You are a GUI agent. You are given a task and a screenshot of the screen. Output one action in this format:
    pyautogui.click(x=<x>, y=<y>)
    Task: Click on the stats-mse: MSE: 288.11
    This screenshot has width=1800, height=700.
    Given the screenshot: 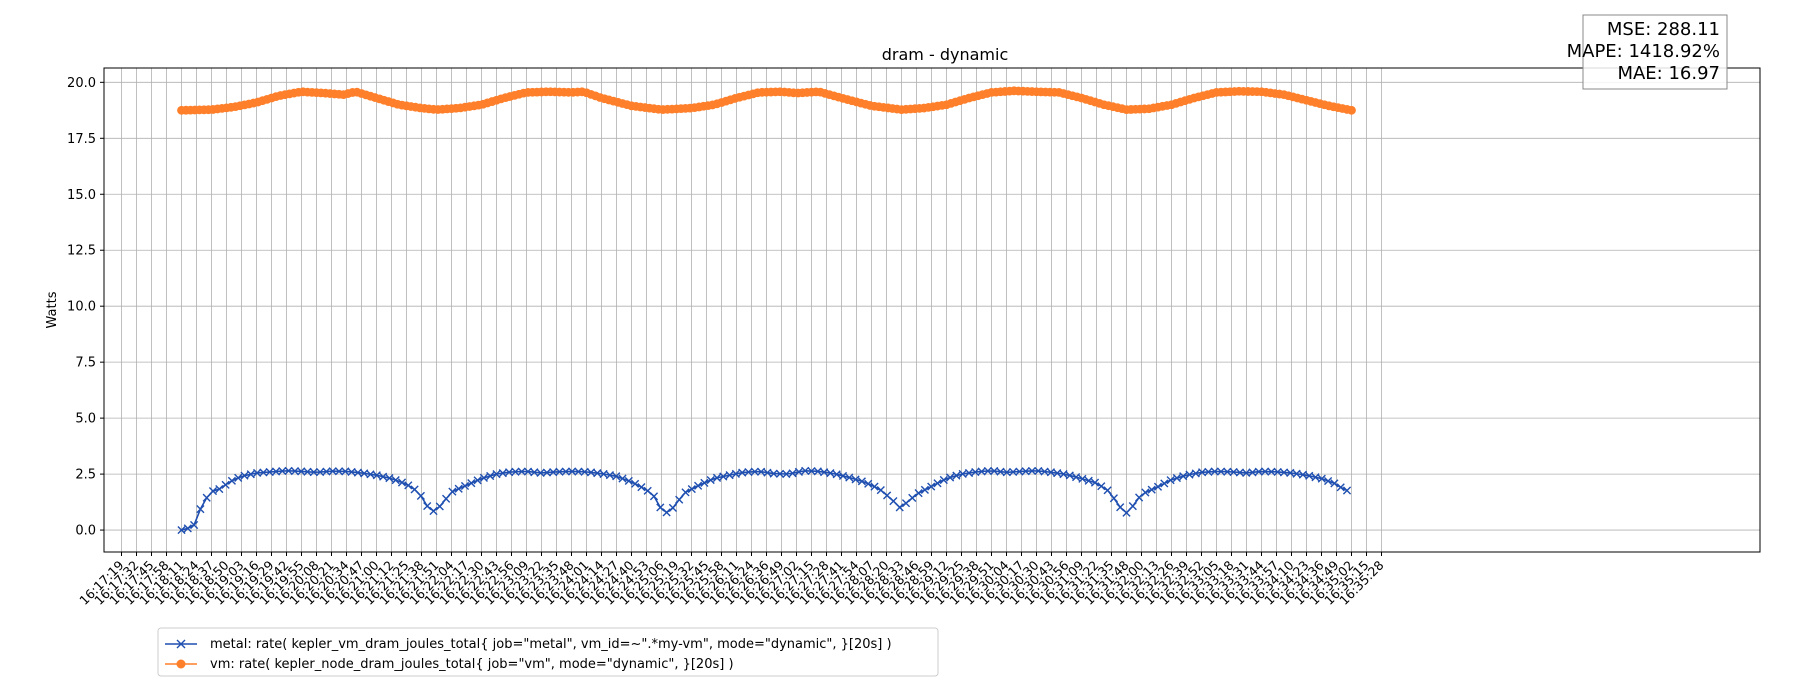 What is the action you would take?
    pyautogui.click(x=1663, y=29)
    